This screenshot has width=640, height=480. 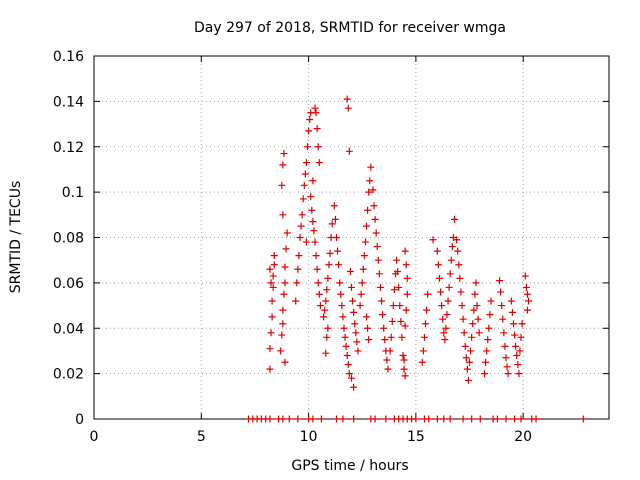 What do you see at coordinates (79, 420) in the screenshot?
I see `y-tick-label: 0` at bounding box center [79, 420].